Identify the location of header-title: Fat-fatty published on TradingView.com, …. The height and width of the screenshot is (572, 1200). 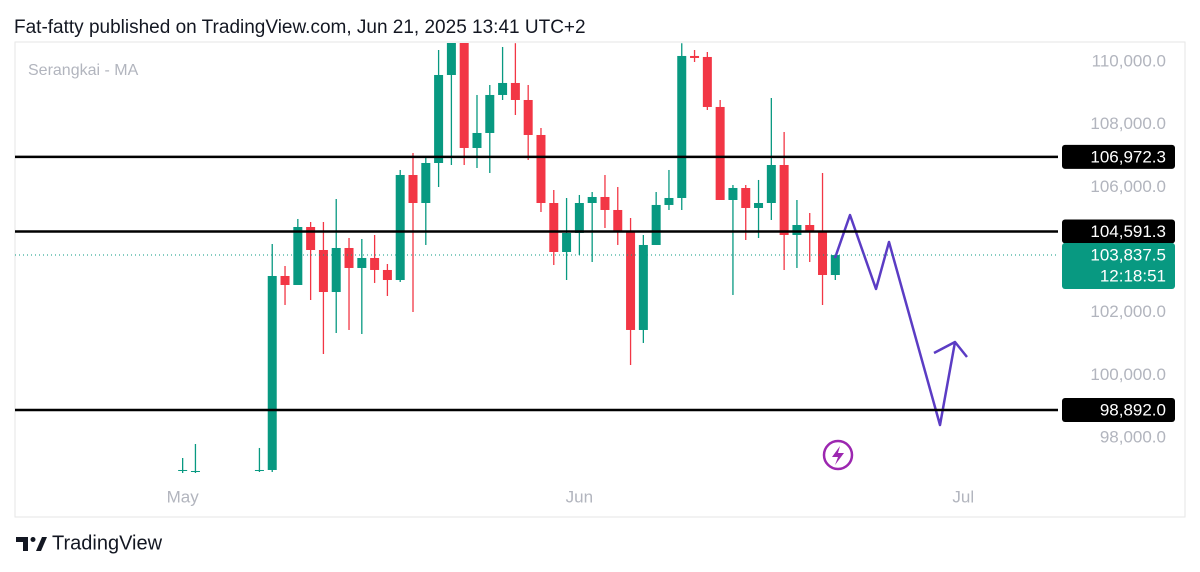
(300, 27).